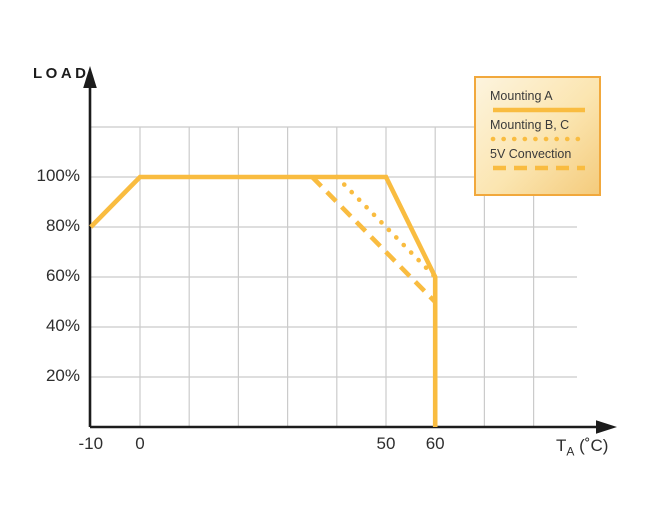 This screenshot has height=527, width=650. I want to click on legend-item-mounting-b-c: Mounting B, C, so click(544, 130).